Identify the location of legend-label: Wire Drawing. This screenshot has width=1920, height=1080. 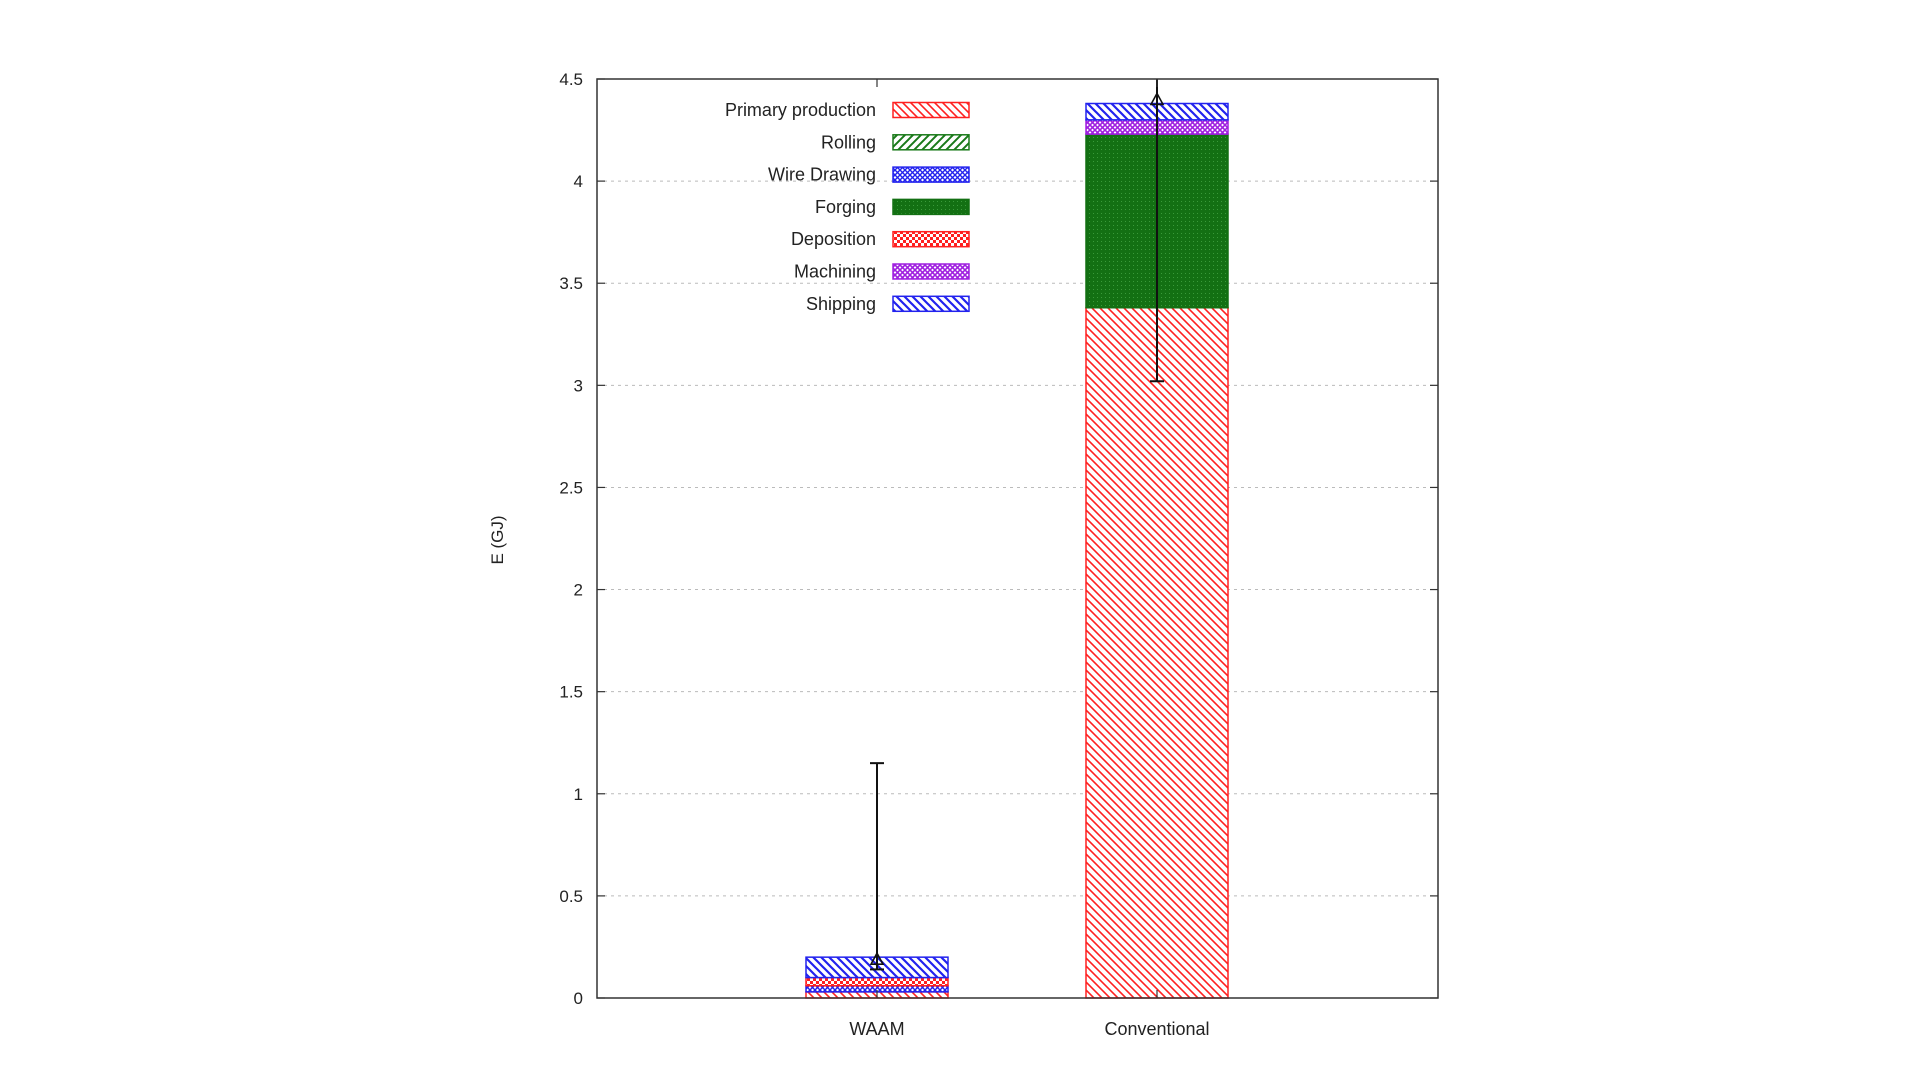
(822, 175).